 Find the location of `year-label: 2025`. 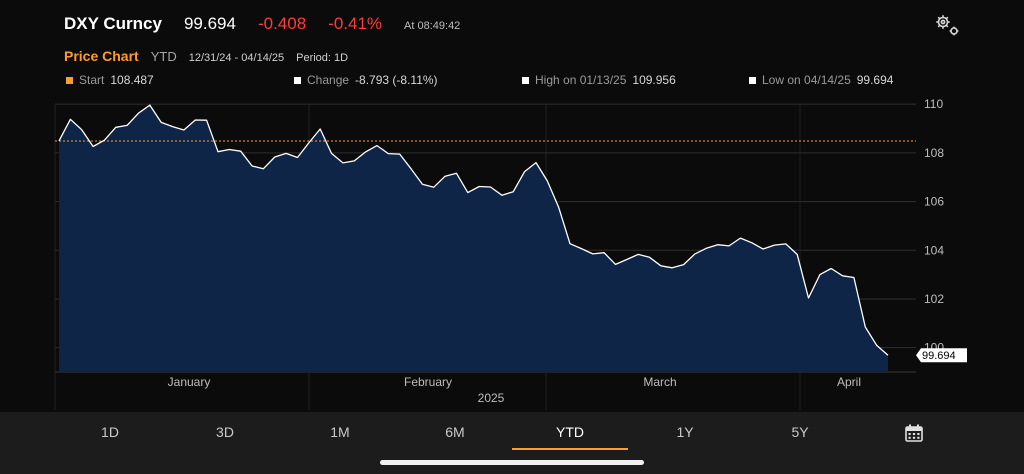

year-label: 2025 is located at coordinates (491, 398).